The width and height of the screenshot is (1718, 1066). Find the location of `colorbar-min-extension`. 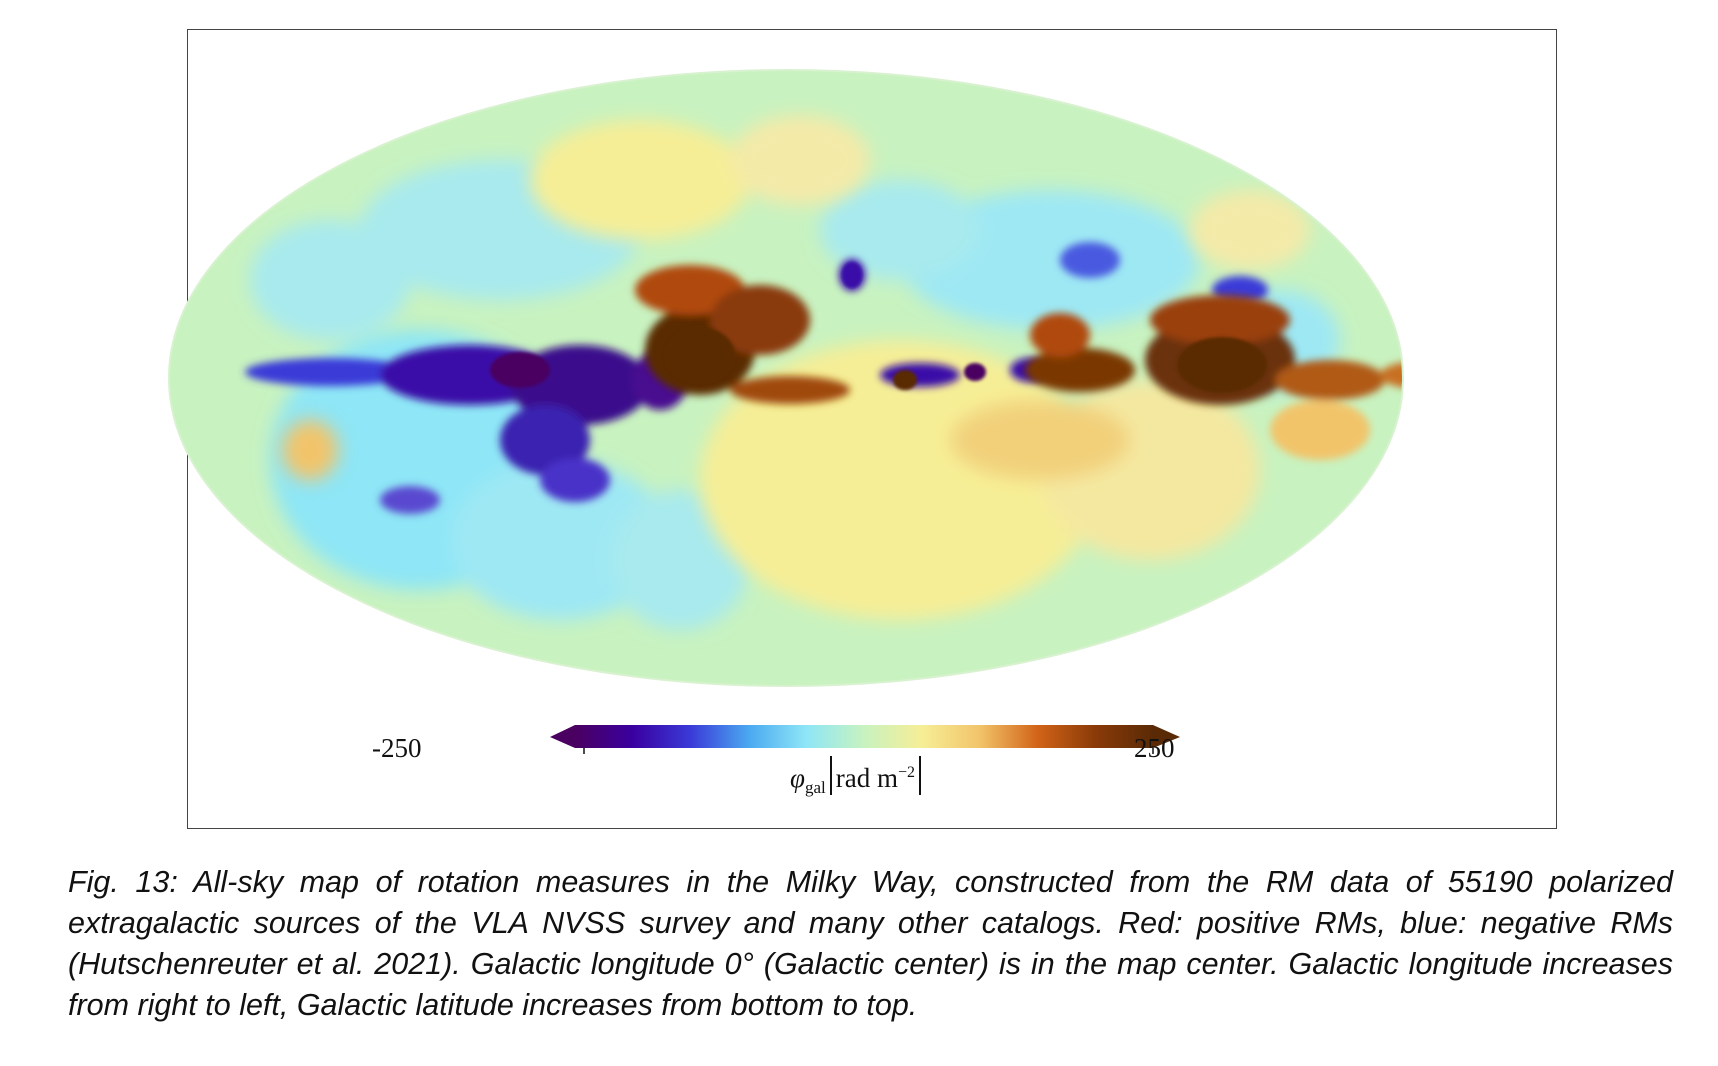

colorbar-min-extension is located at coordinates (562, 736).